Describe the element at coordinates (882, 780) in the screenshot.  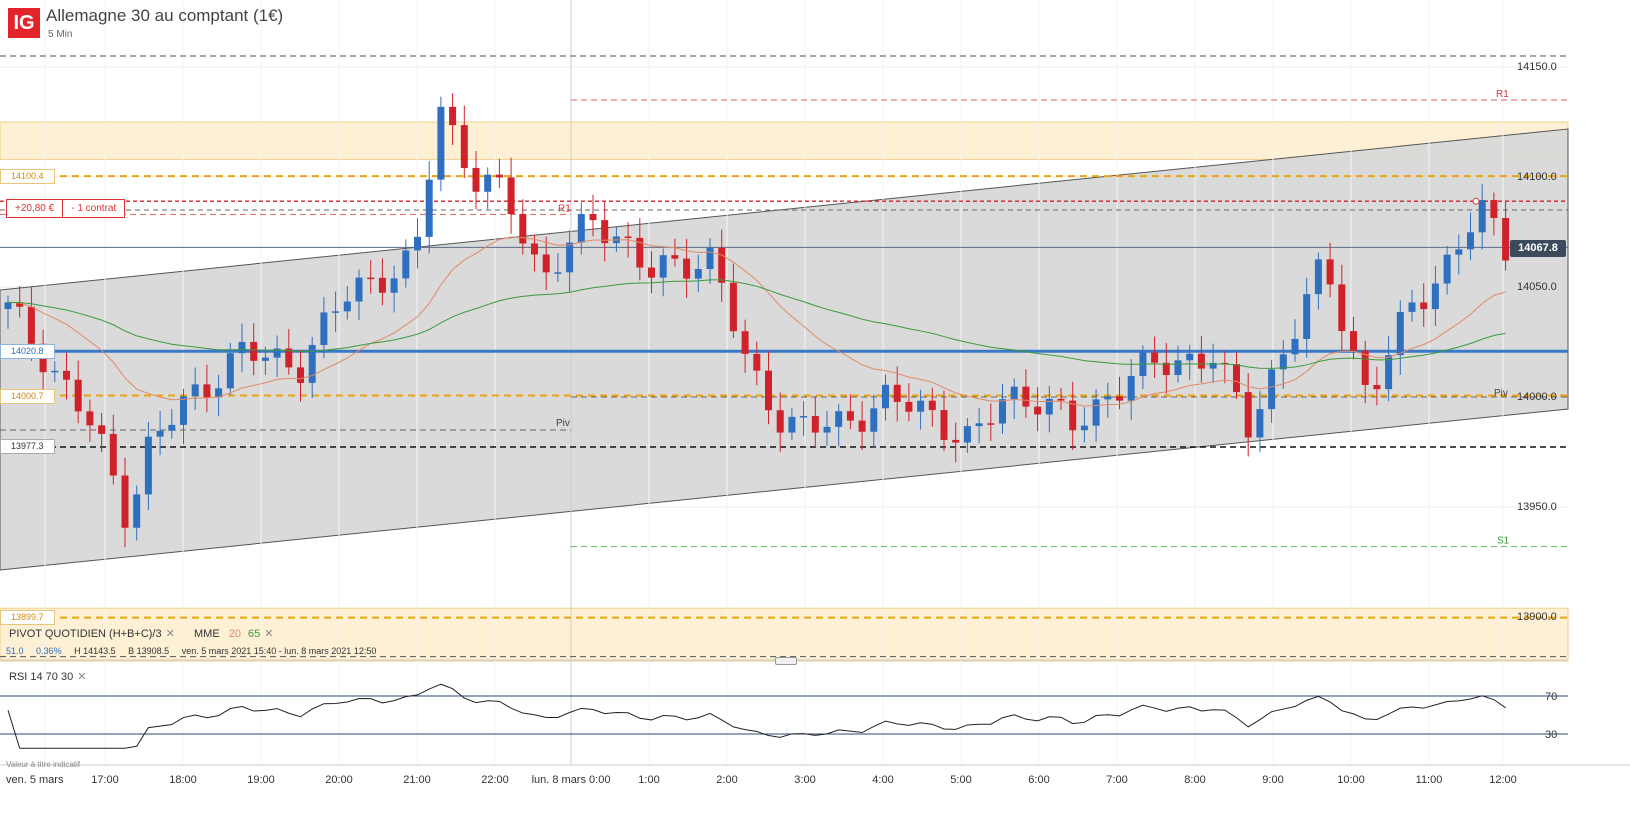
I see `time-axis-label: 4:00` at that location.